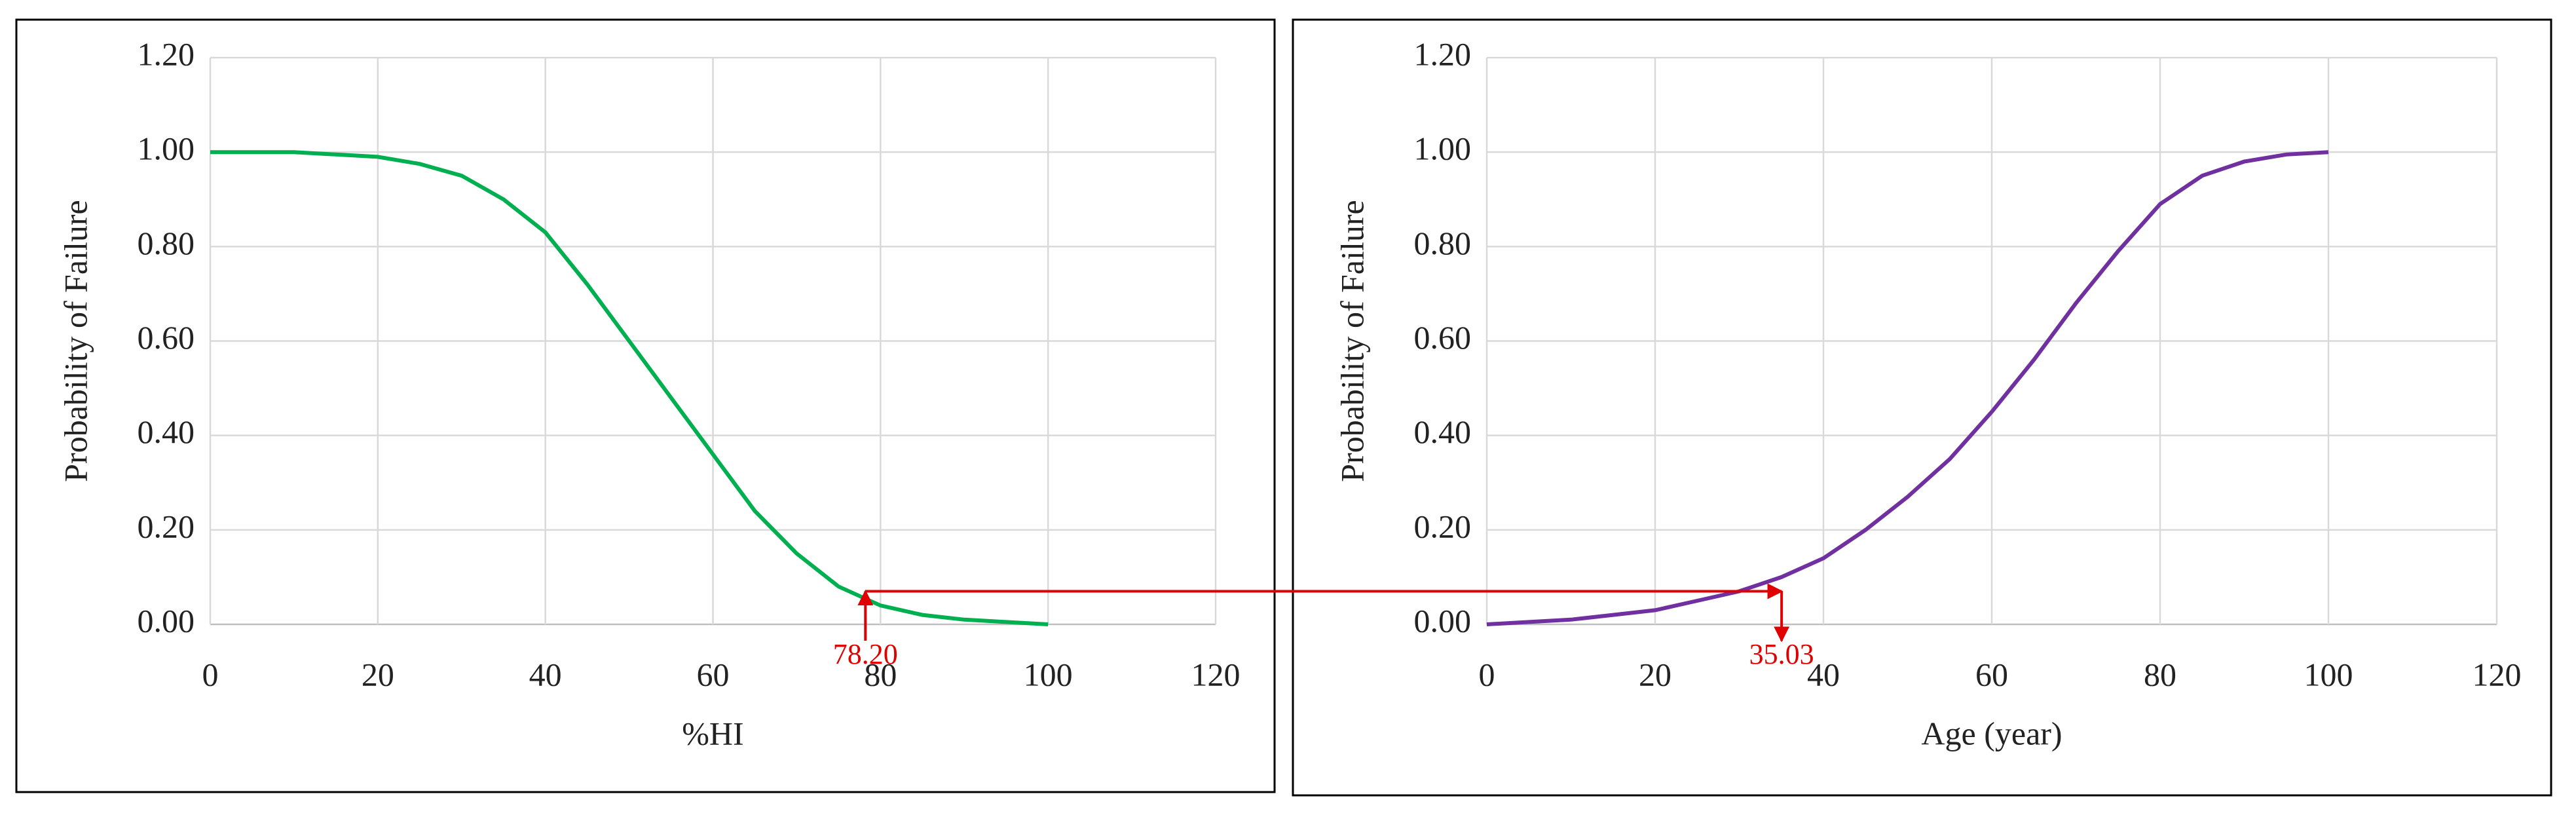  I want to click on x-axis-title: %HI, so click(712, 733).